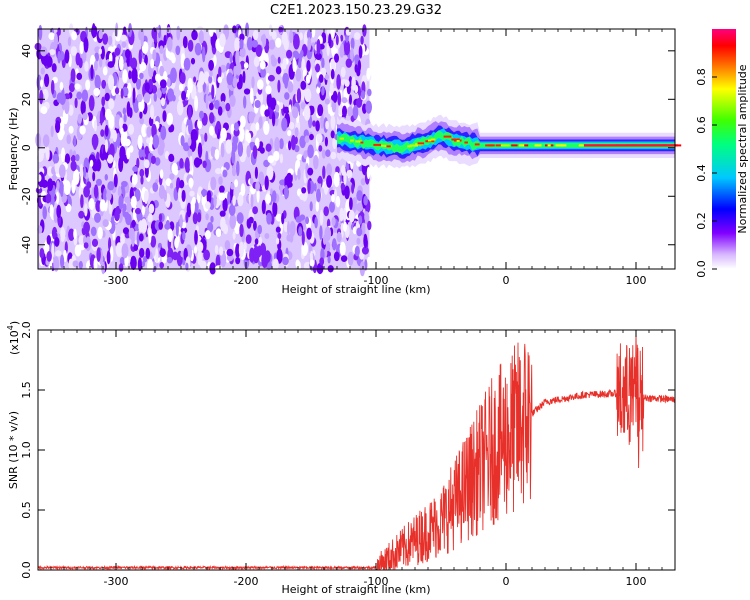  Describe the element at coordinates (701, 77) in the screenshot. I see `colorbar-tick-label: 0.8` at that location.